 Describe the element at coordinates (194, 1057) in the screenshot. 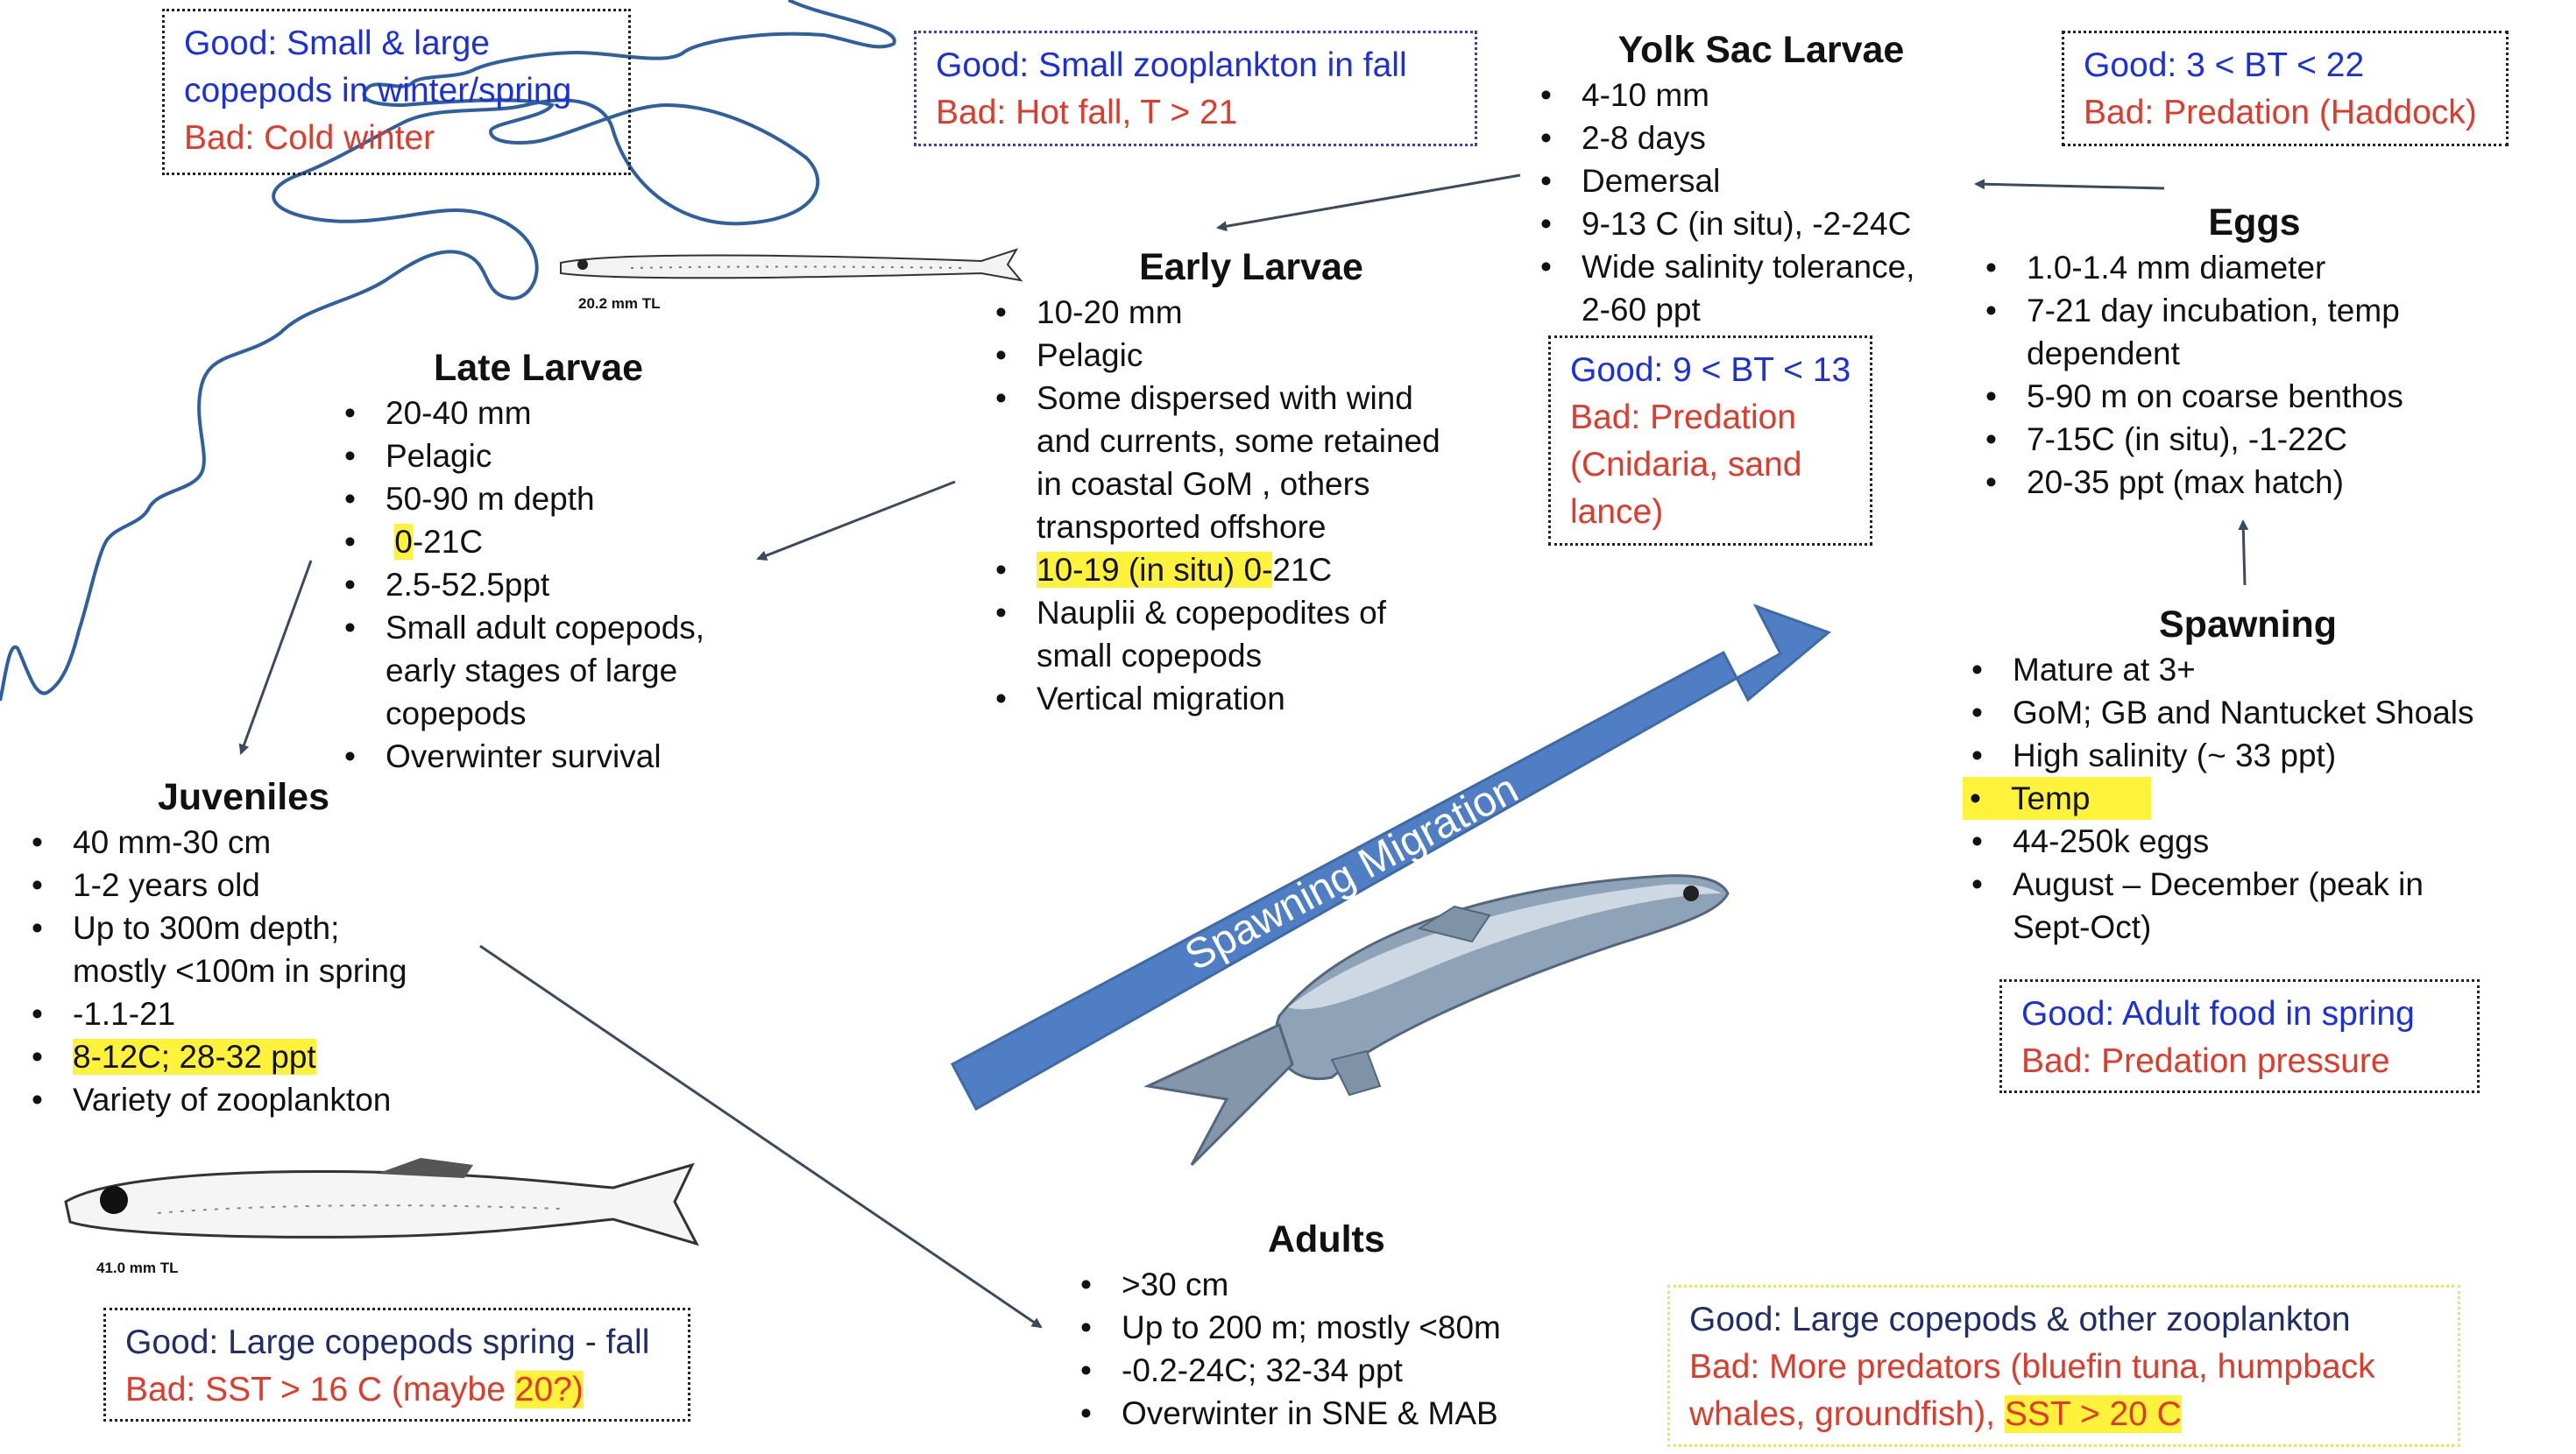

I see `temperature-salinity-highlight: 8-12C; 28-32 ppt` at that location.